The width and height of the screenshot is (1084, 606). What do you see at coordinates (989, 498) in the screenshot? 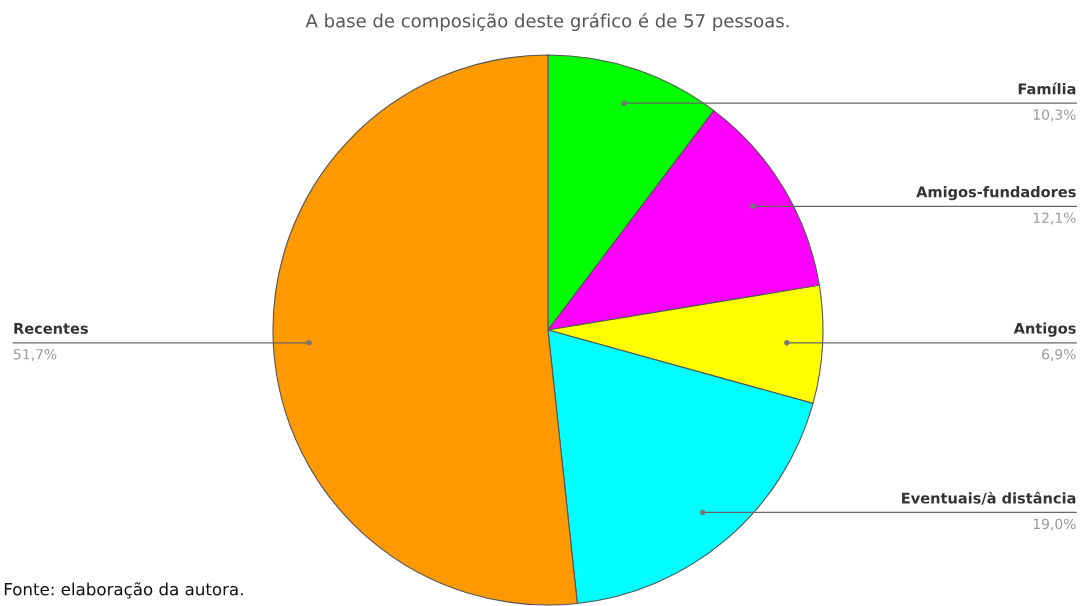
I see `slice-label: Eventuais/à distância` at bounding box center [989, 498].